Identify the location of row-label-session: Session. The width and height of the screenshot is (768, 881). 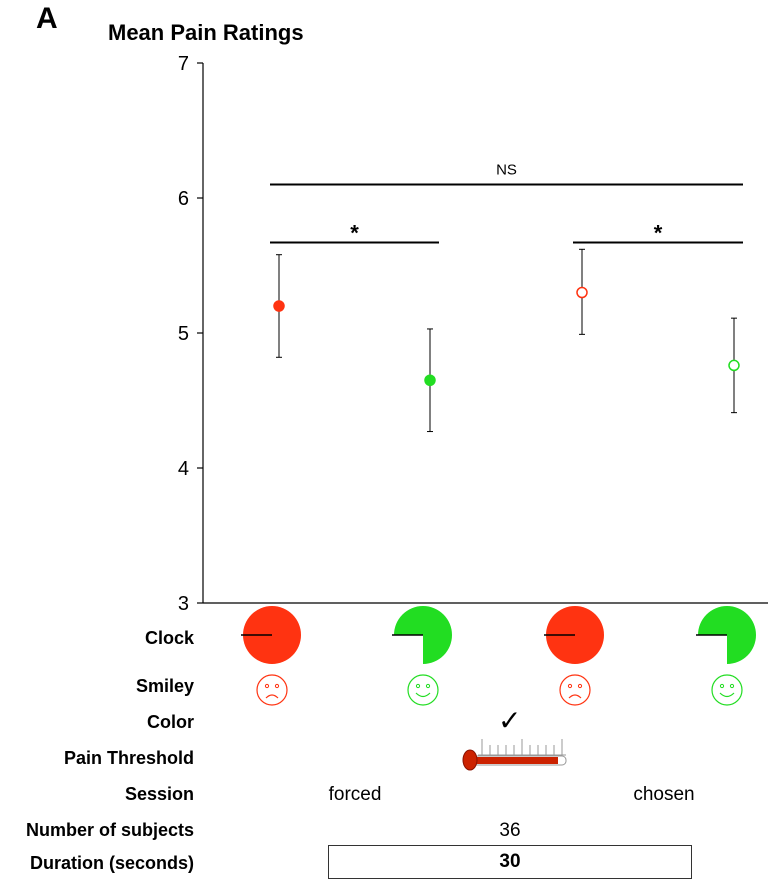
(159, 794).